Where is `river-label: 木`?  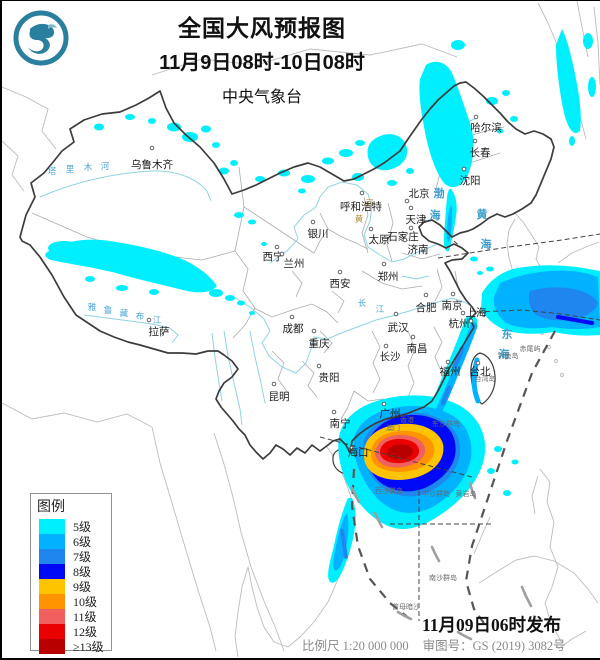 river-label: 木 is located at coordinates (88, 167).